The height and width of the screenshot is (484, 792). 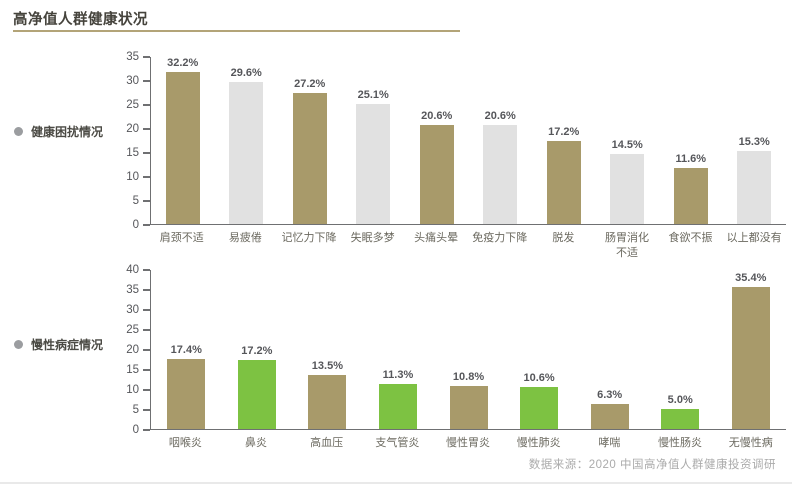 I want to click on bar-slot: 11.3%, so click(x=398, y=349).